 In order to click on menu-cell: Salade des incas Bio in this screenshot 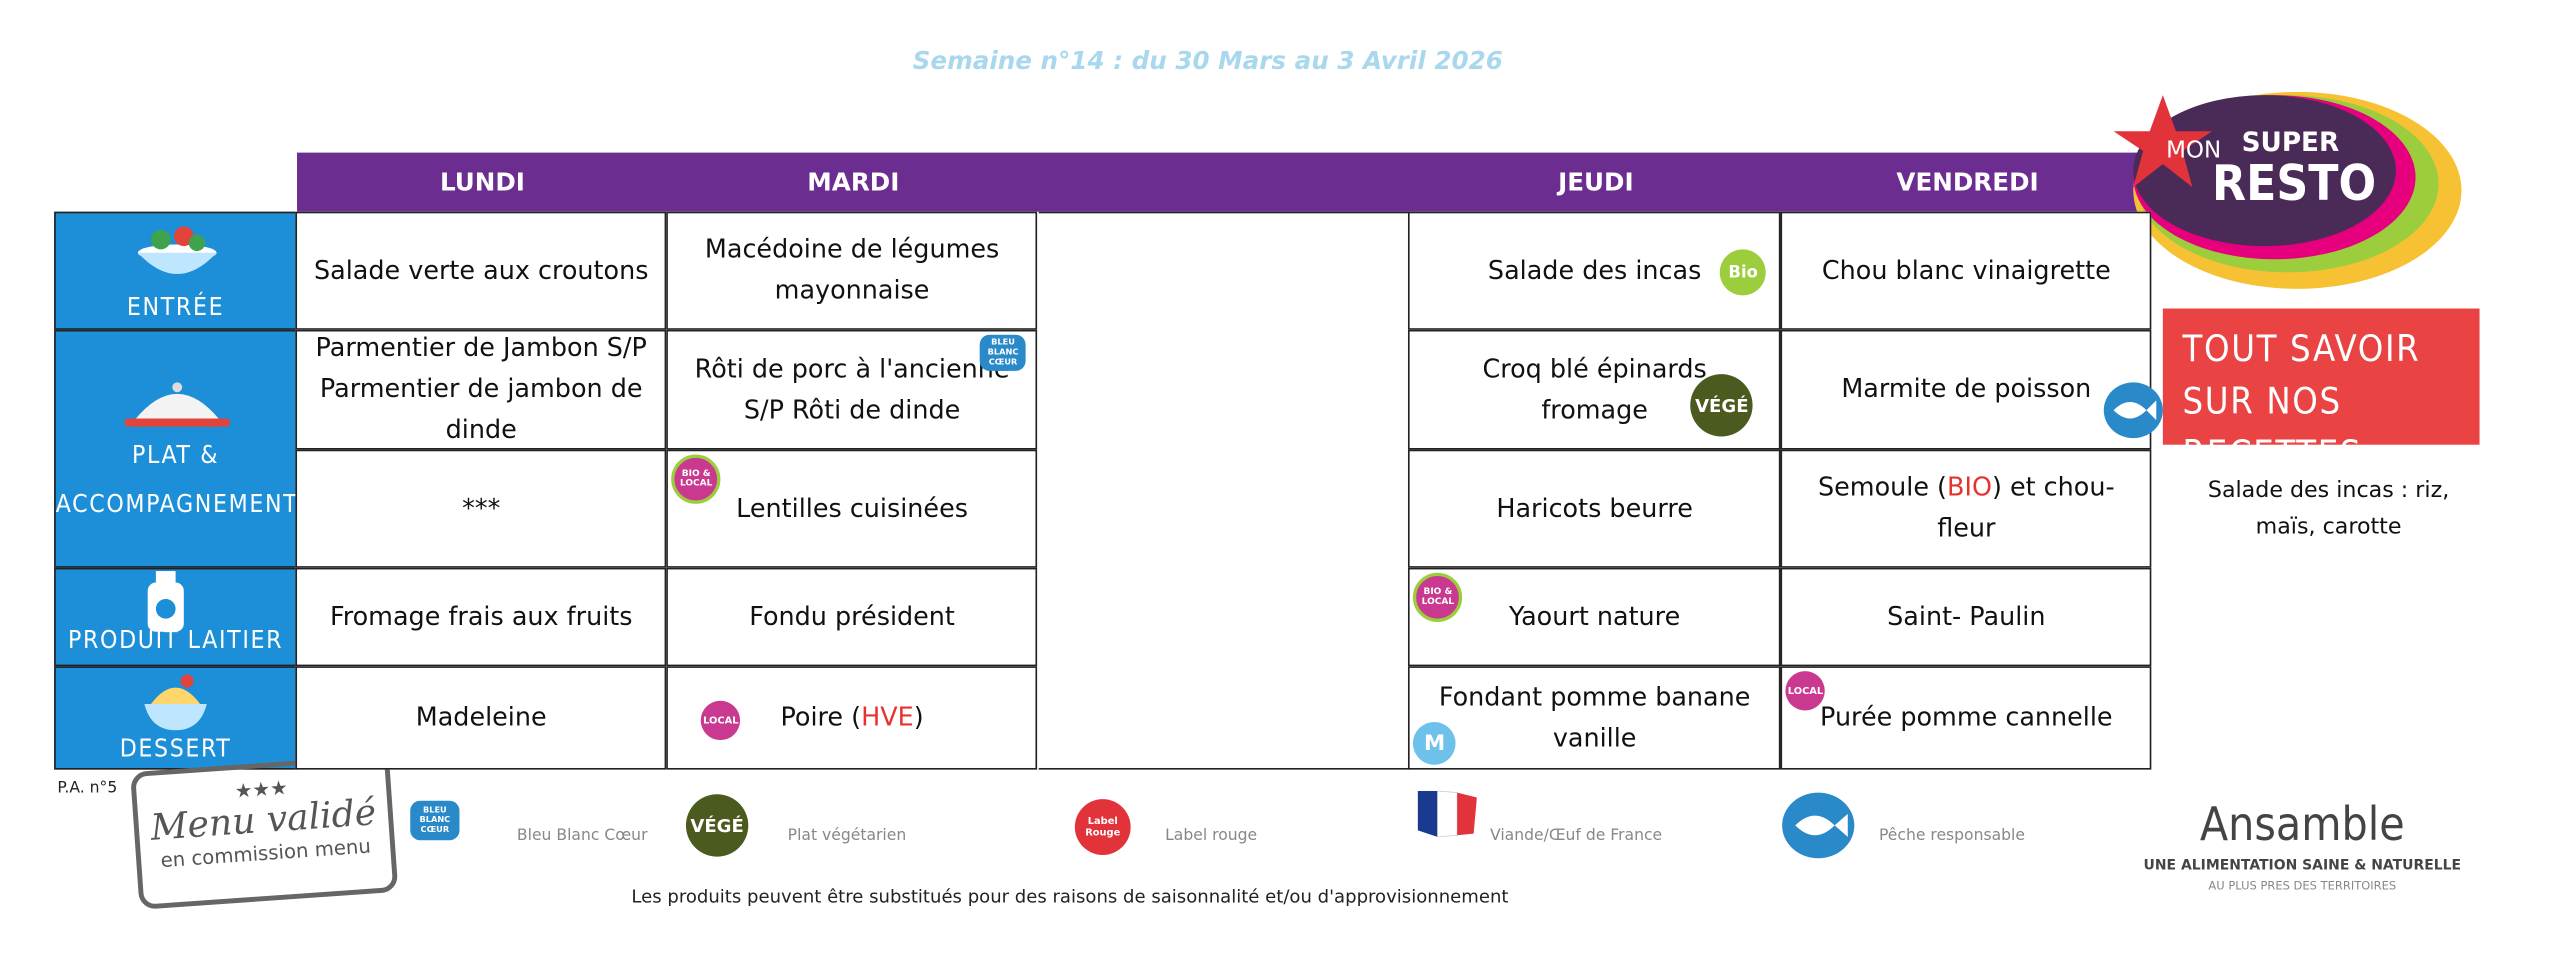, I will do `click(1594, 270)`.